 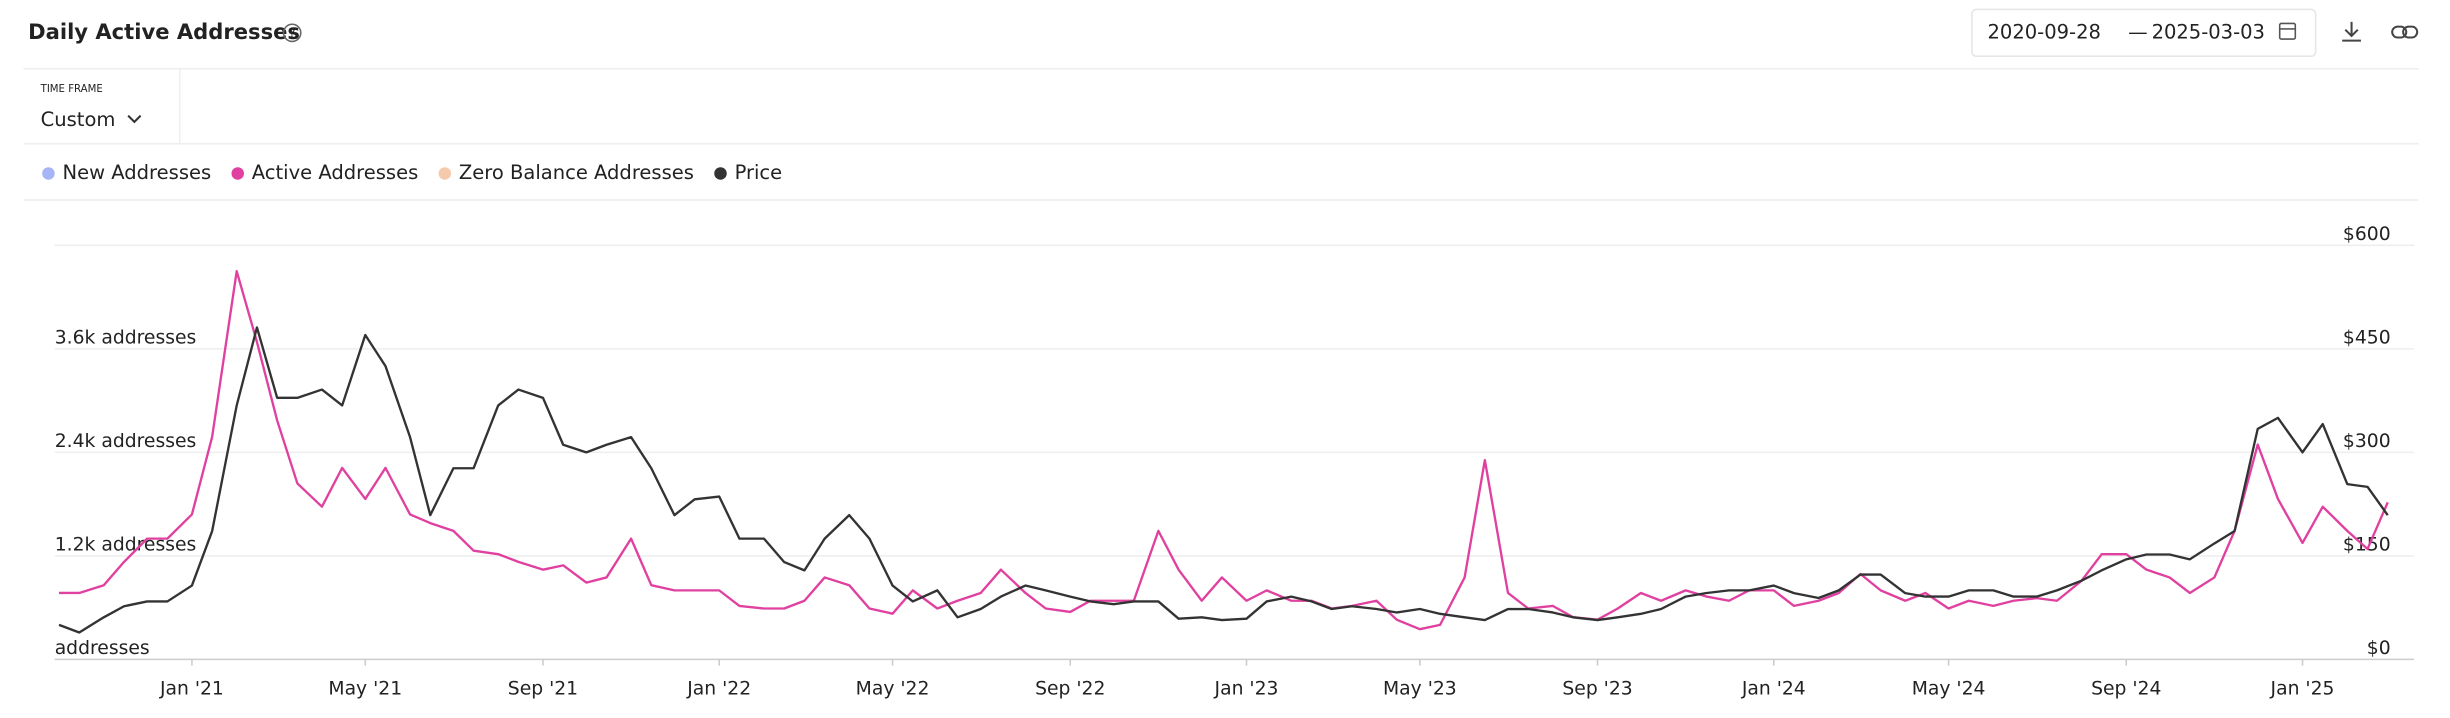 What do you see at coordinates (1597, 689) in the screenshot?
I see `x-tick-label: Sep '23` at bounding box center [1597, 689].